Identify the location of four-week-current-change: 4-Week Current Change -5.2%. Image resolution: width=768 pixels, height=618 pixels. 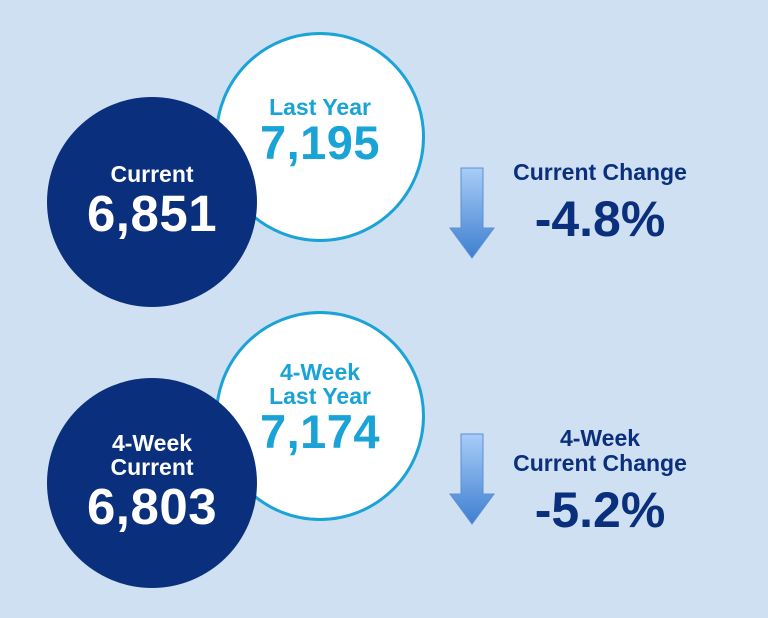
(600, 482).